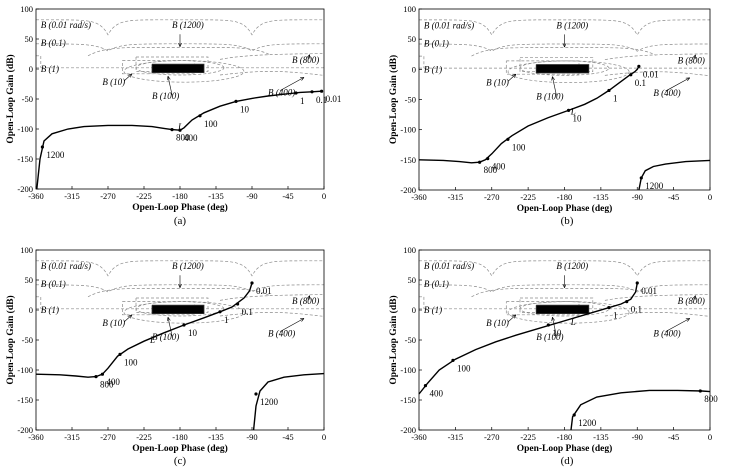 The width and height of the screenshot is (729, 474). I want to click on loop-label: L, so click(152, 340).